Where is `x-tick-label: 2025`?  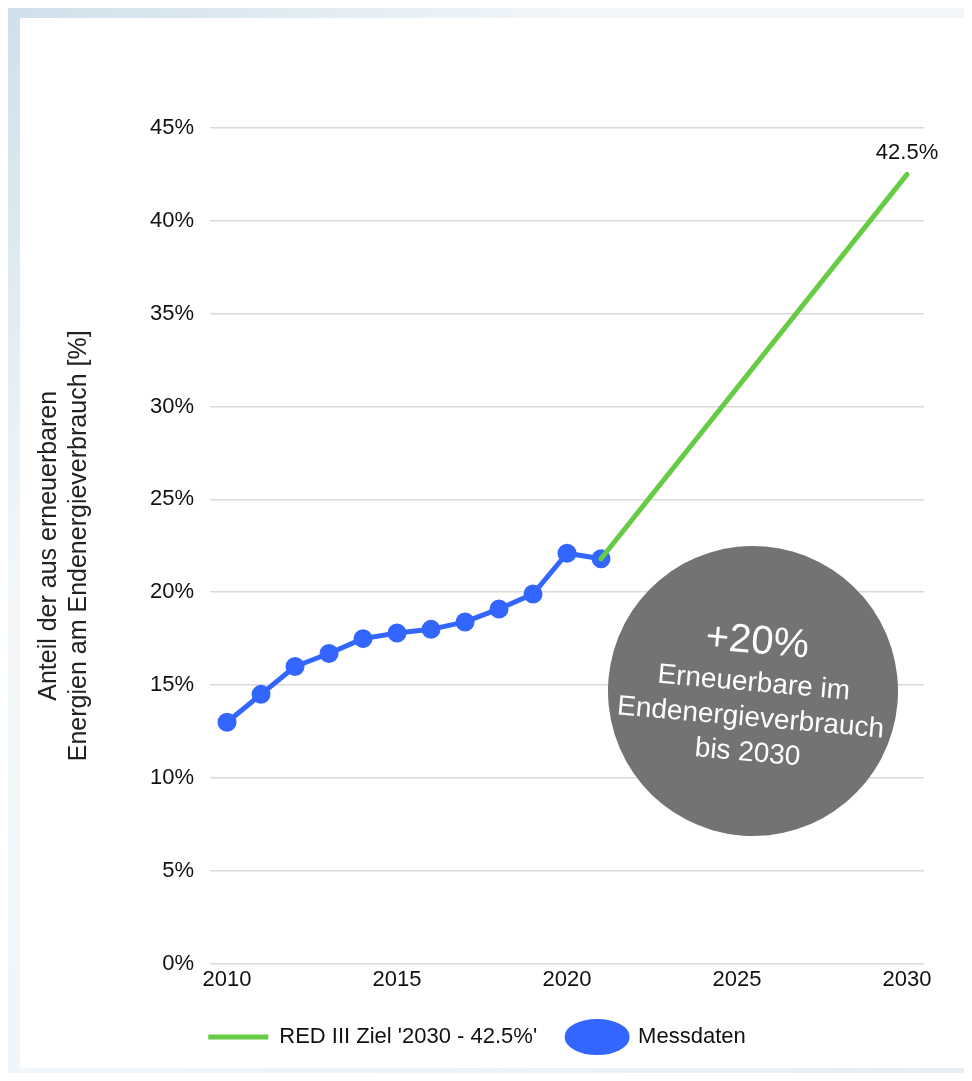 x-tick-label: 2025 is located at coordinates (737, 978).